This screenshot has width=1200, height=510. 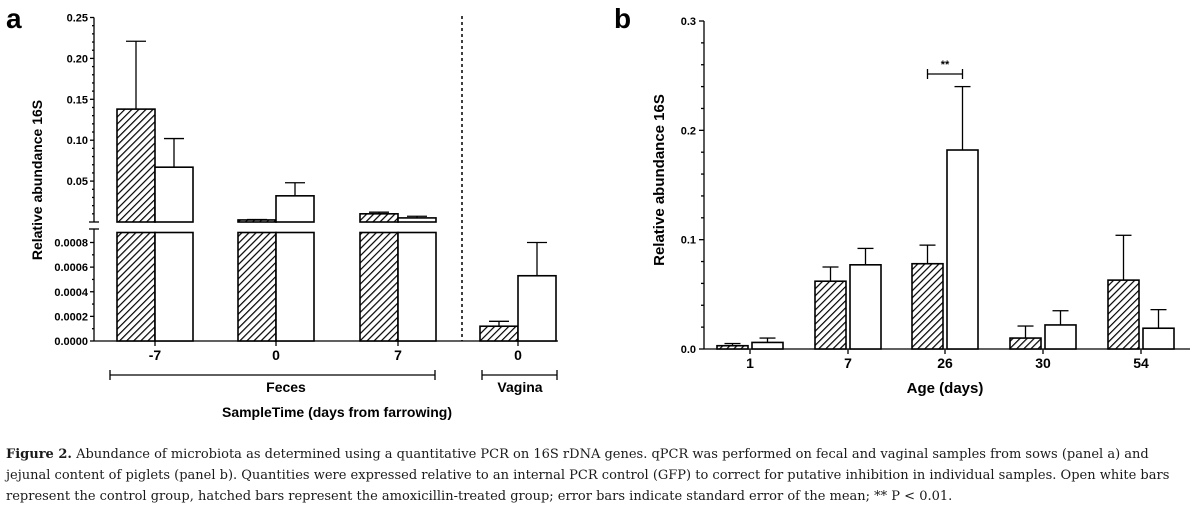 What do you see at coordinates (39, 454) in the screenshot?
I see `caption-label: Figure 2.` at bounding box center [39, 454].